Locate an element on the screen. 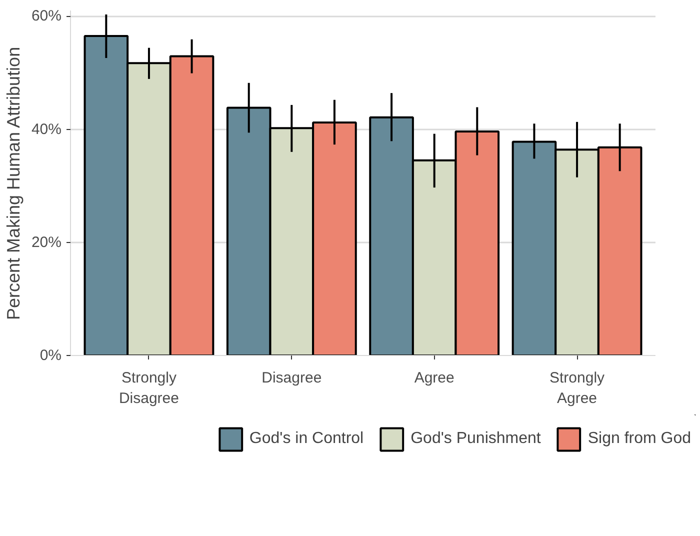 The height and width of the screenshot is (536, 700). y-tick-label: 20% is located at coordinates (46, 242).